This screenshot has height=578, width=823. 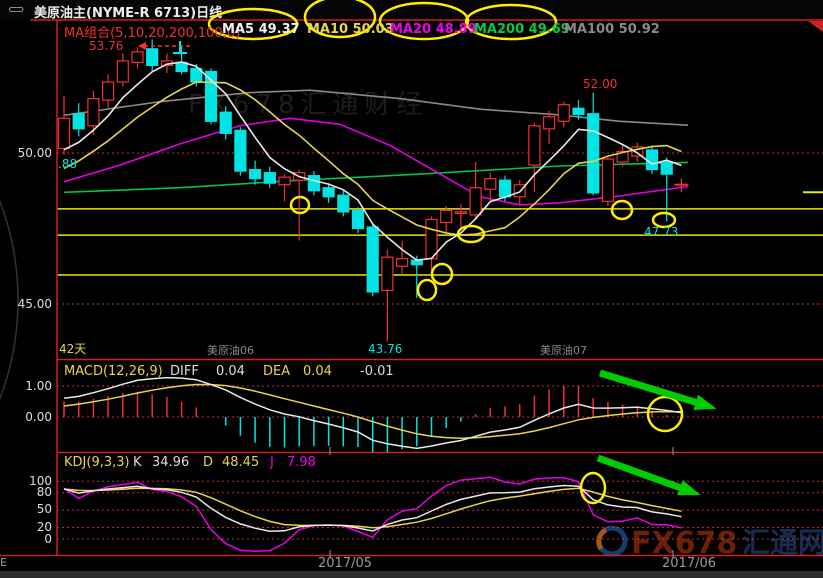 What do you see at coordinates (684, 543) in the screenshot?
I see `watermark-fx678: FX678` at bounding box center [684, 543].